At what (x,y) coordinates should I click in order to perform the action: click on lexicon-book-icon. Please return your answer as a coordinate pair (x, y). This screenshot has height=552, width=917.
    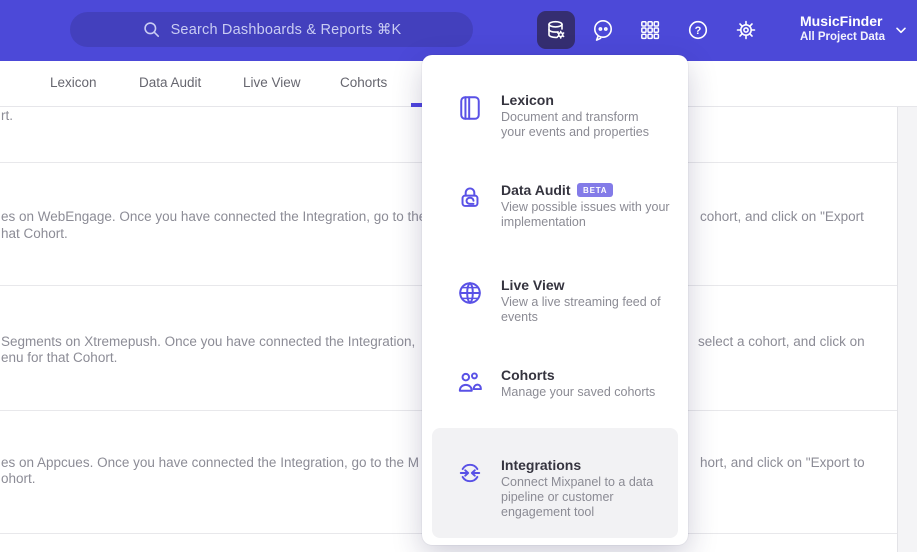
    Looking at the image, I should click on (470, 108).